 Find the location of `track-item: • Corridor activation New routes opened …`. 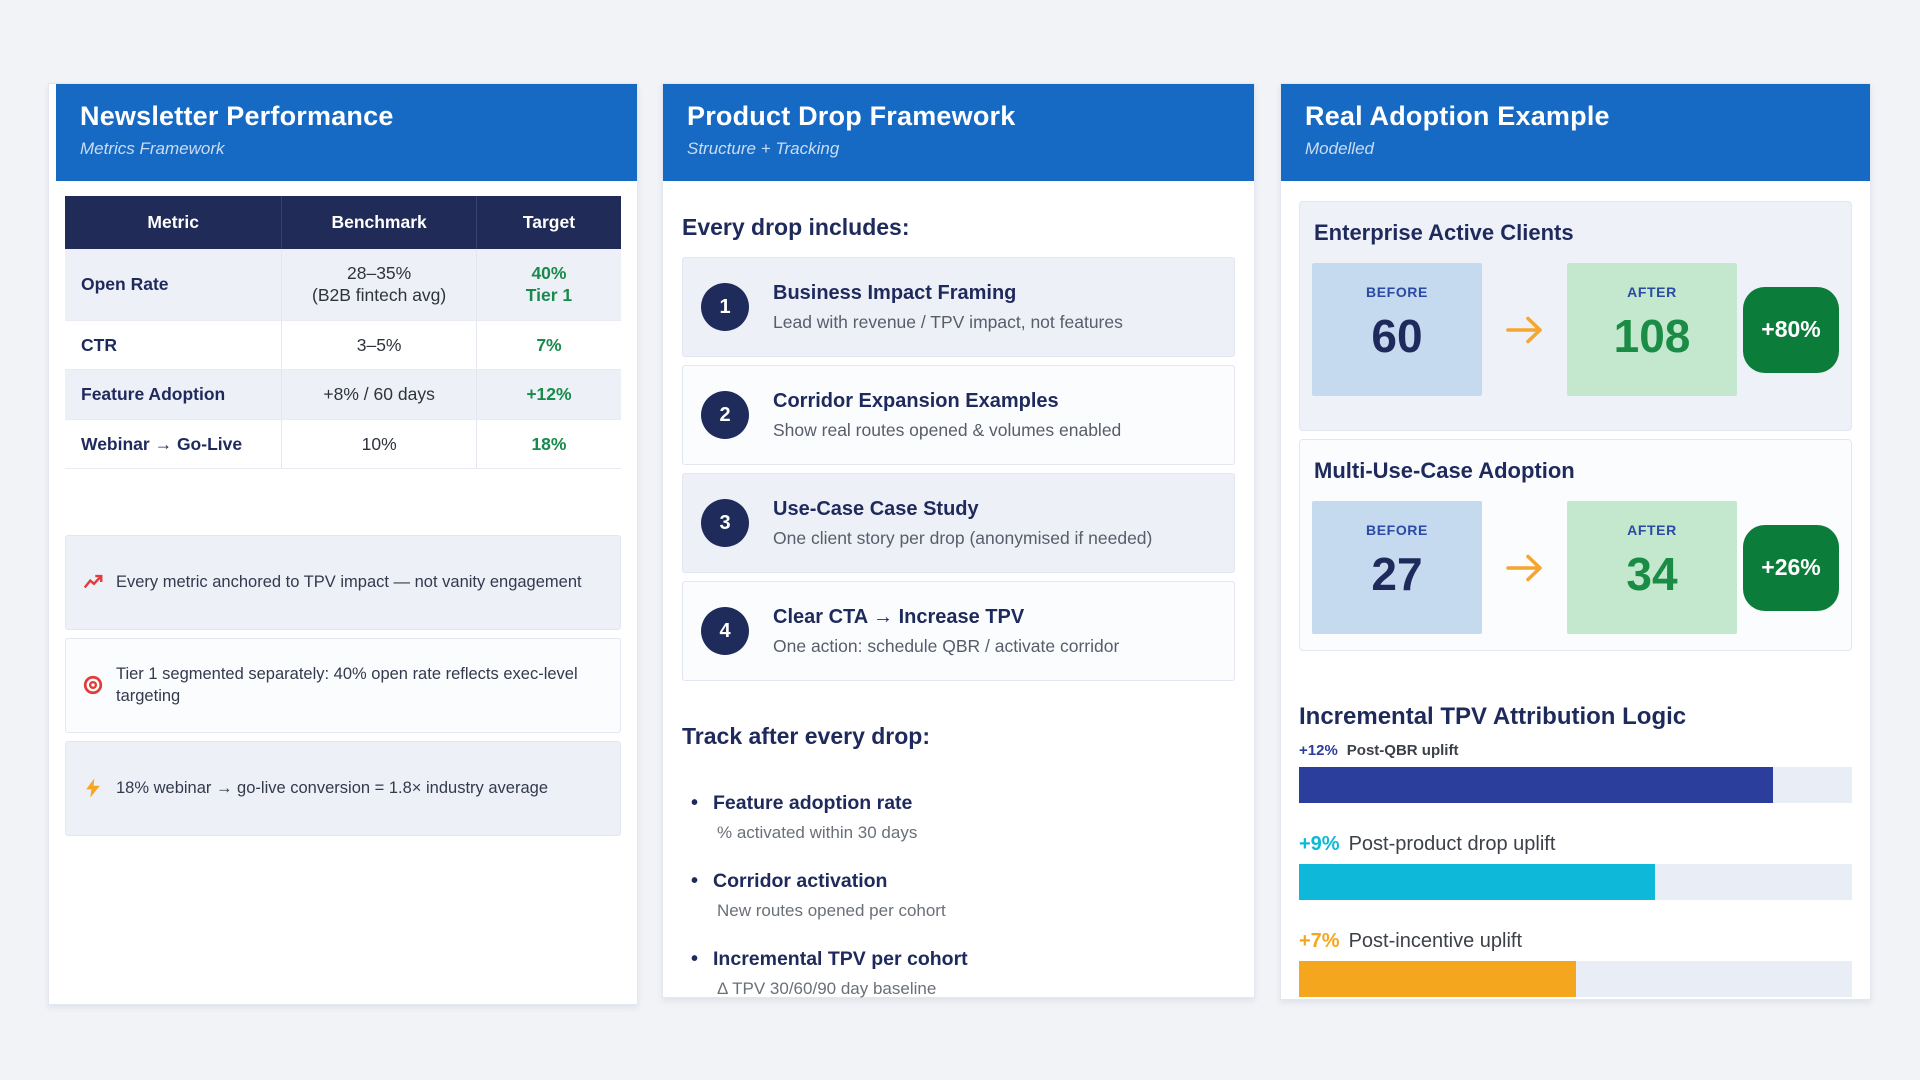

track-item: • Corridor activation New routes opened … is located at coordinates (963, 895).